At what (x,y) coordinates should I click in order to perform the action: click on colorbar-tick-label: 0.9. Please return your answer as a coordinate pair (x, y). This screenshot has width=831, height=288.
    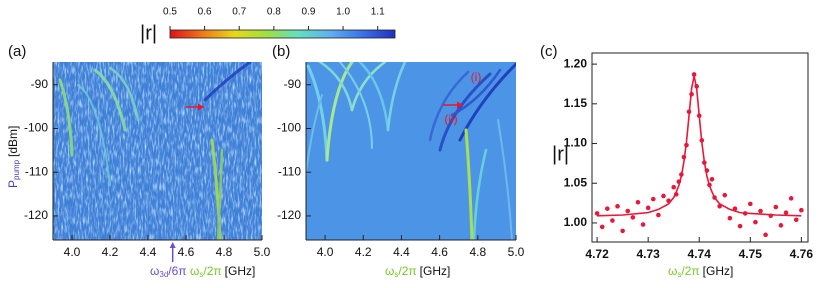
    Looking at the image, I should click on (309, 12).